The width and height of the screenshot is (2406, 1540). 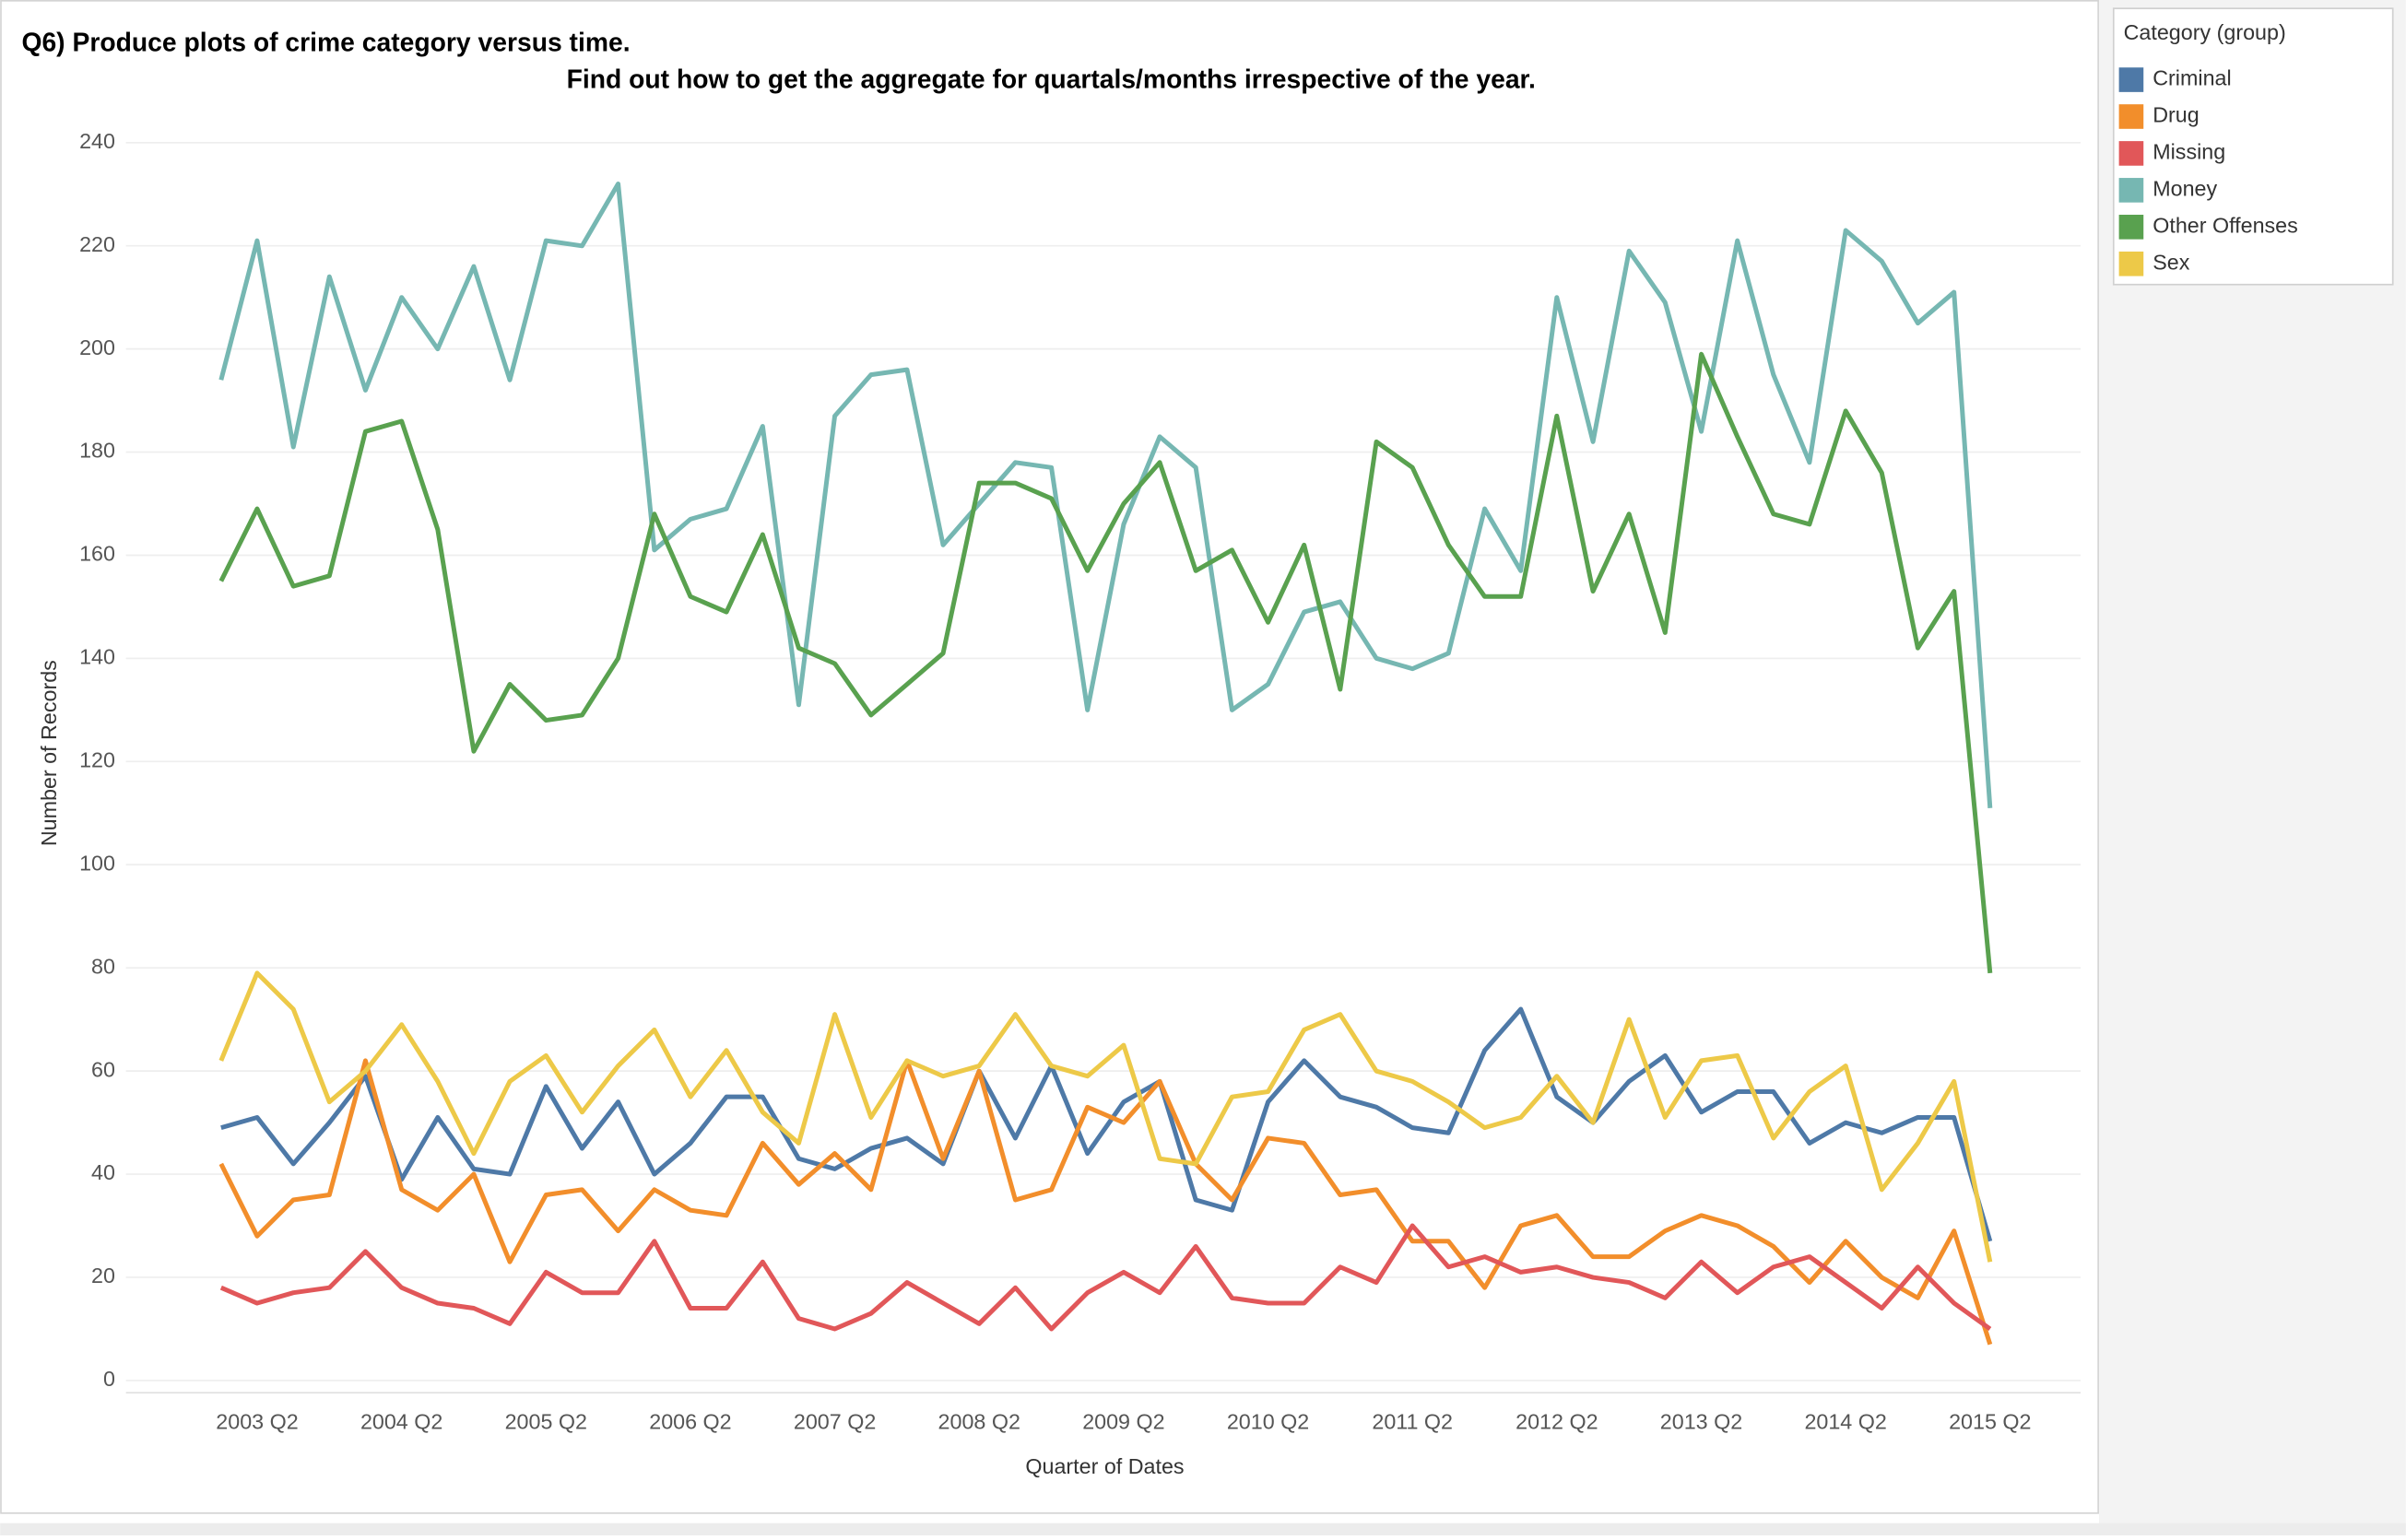 What do you see at coordinates (2185, 189) in the screenshot?
I see `legend-label: Money` at bounding box center [2185, 189].